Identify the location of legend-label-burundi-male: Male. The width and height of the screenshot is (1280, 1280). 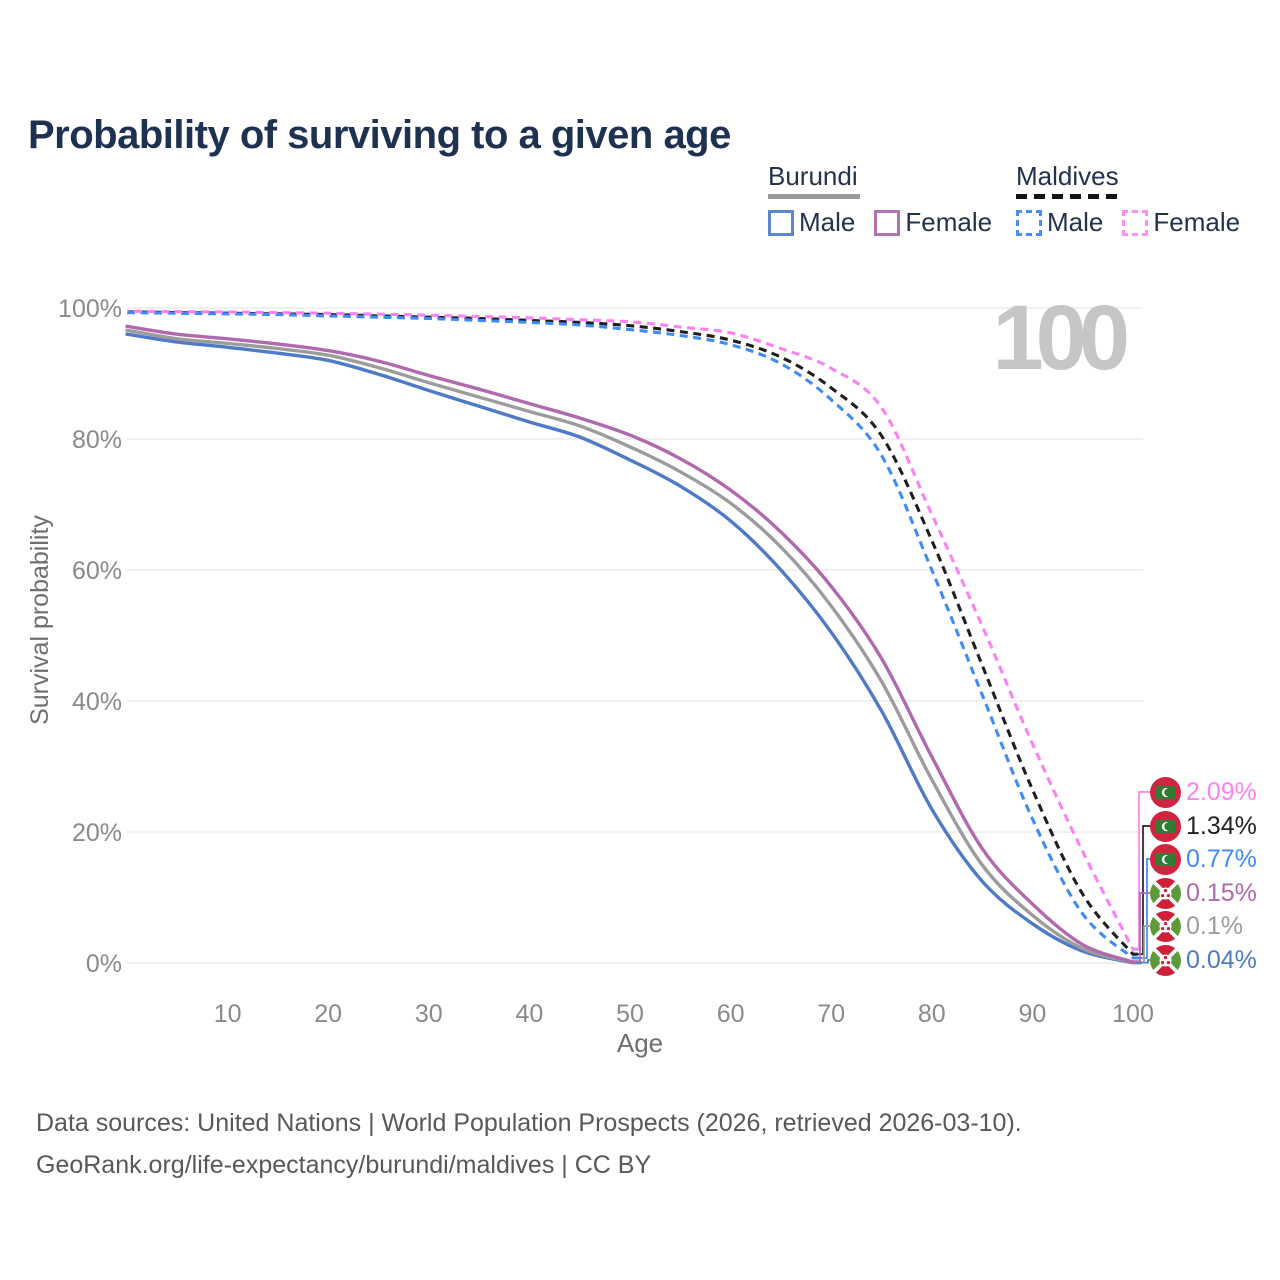
(827, 222).